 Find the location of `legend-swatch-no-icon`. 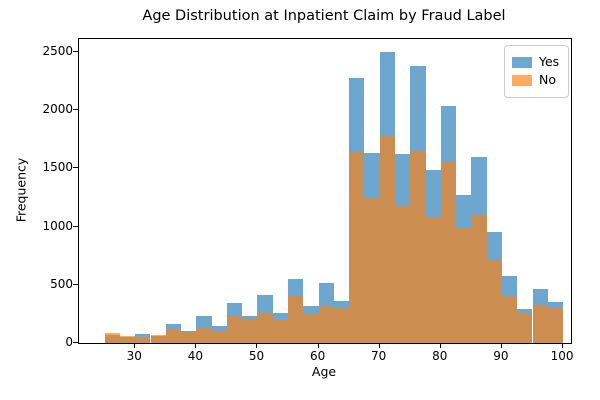

legend-swatch-no-icon is located at coordinates (522, 80).